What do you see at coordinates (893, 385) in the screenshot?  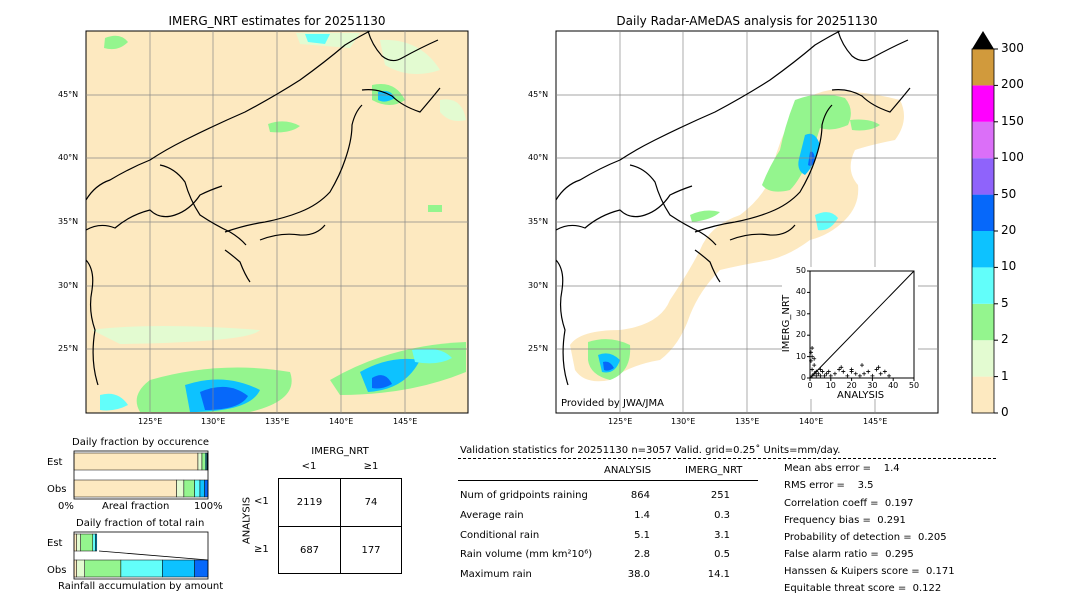 I see `scatter-xtick-label: 40` at bounding box center [893, 385].